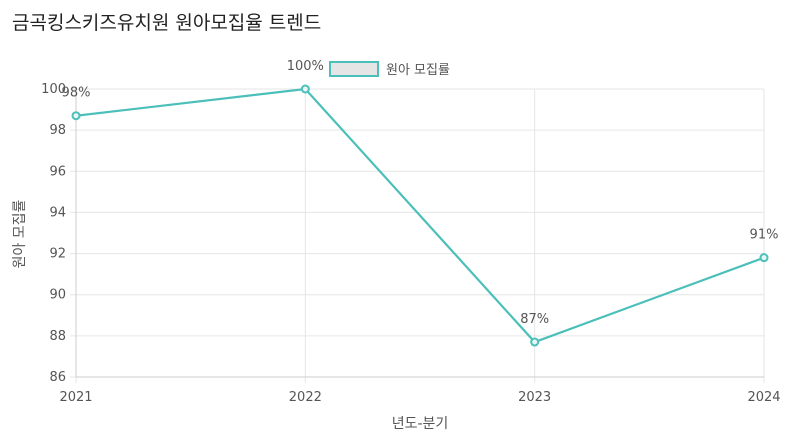  What do you see at coordinates (53, 233) in the screenshot?
I see `y-axis-ticks: 86 88 90 92 94 96 98 100` at bounding box center [53, 233].